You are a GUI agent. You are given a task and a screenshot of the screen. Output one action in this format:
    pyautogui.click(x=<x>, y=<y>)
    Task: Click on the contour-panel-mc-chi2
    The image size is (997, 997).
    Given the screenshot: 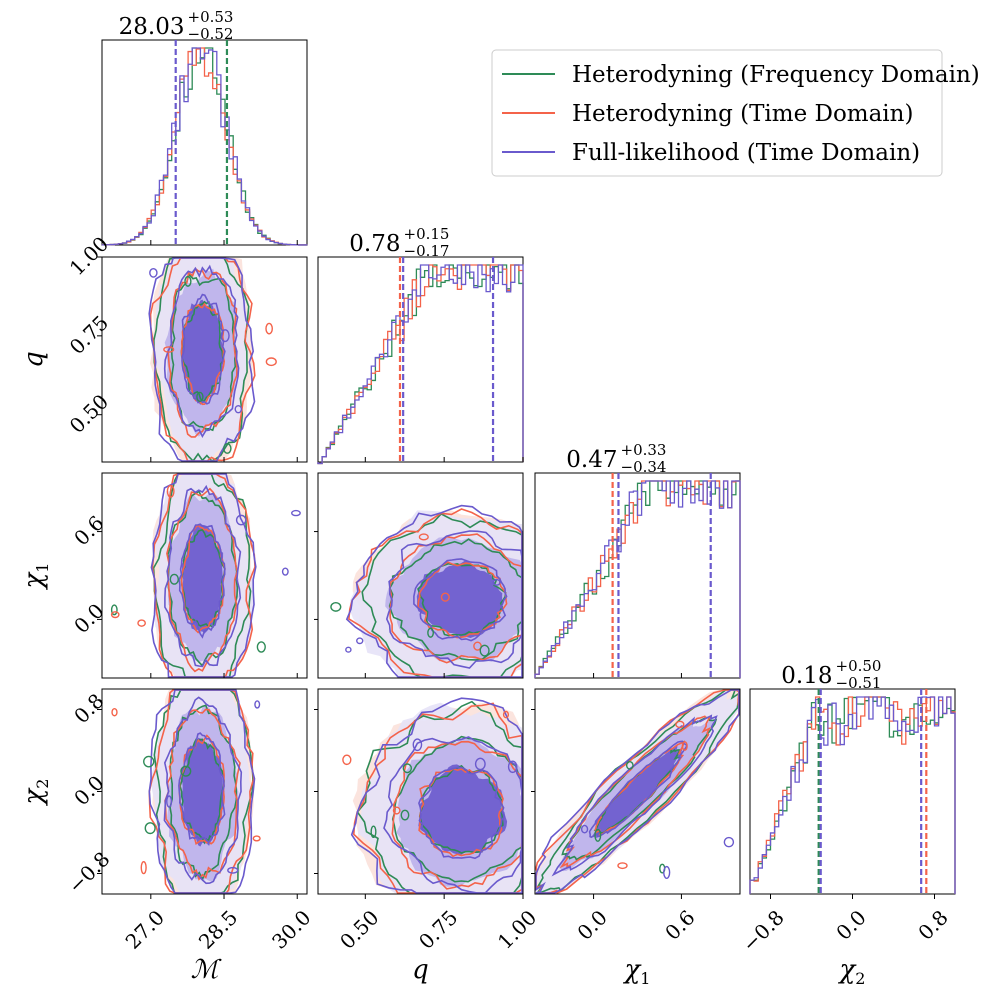 What is the action you would take?
    pyautogui.click(x=204, y=791)
    